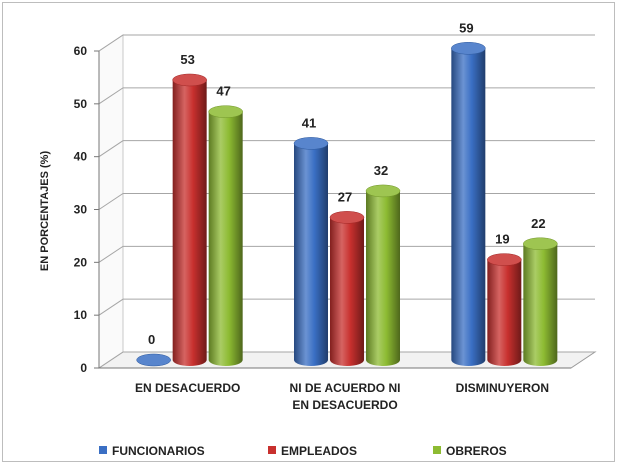  What do you see at coordinates (83, 368) in the screenshot?
I see `y-tick-label: 0` at bounding box center [83, 368].